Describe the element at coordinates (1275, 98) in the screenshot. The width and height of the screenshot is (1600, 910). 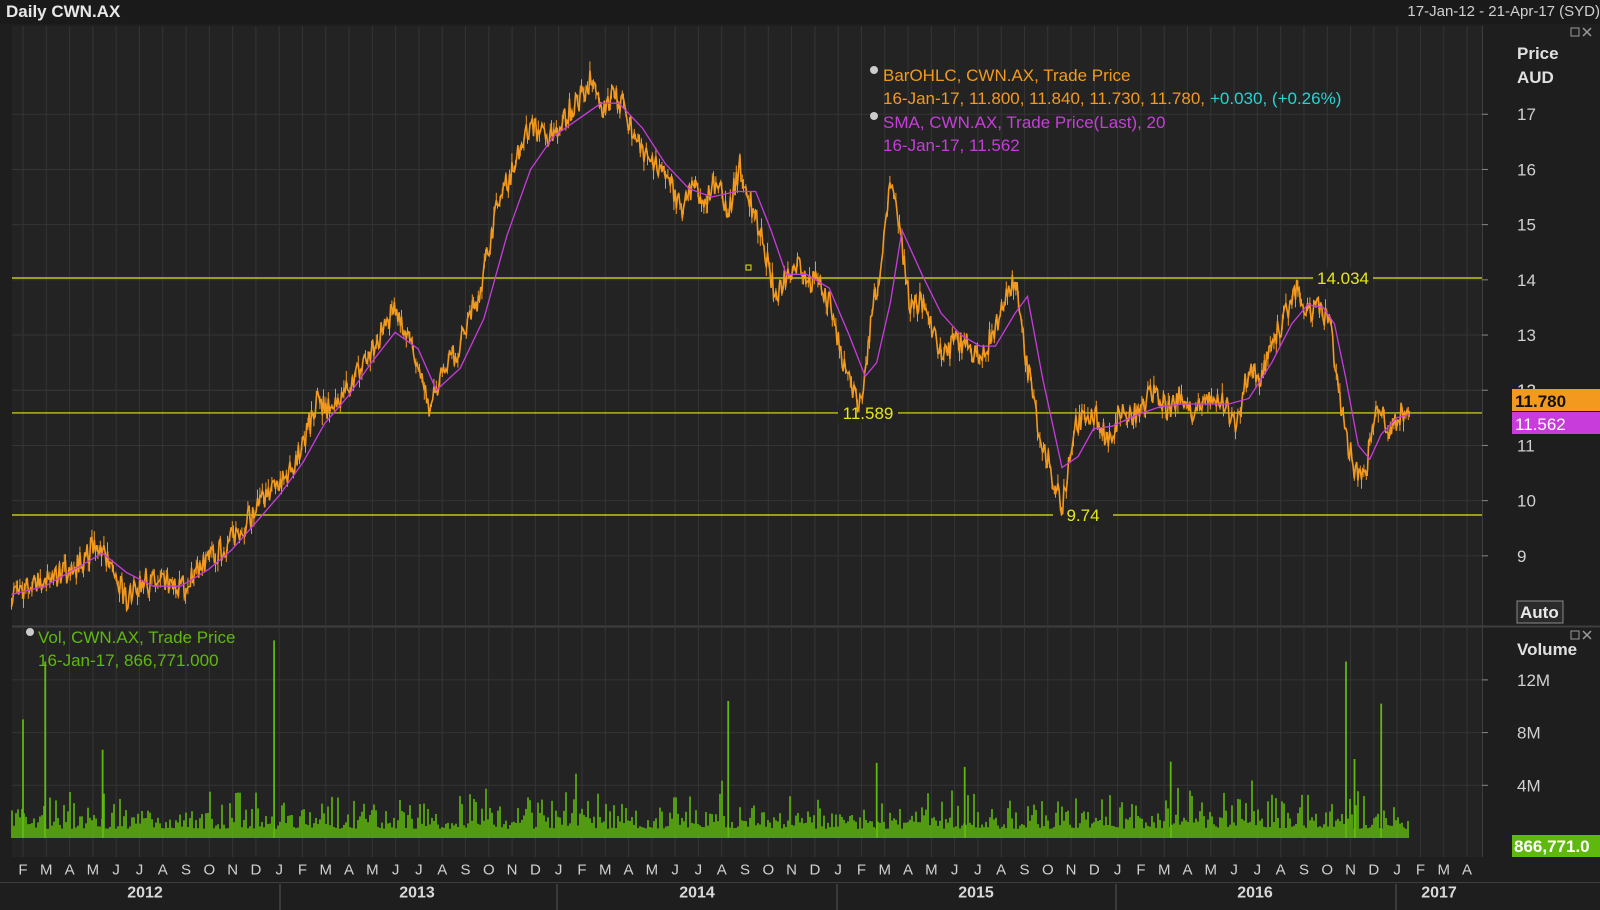
I see `price-legend-change: +0.030, (+0.26%)` at that location.